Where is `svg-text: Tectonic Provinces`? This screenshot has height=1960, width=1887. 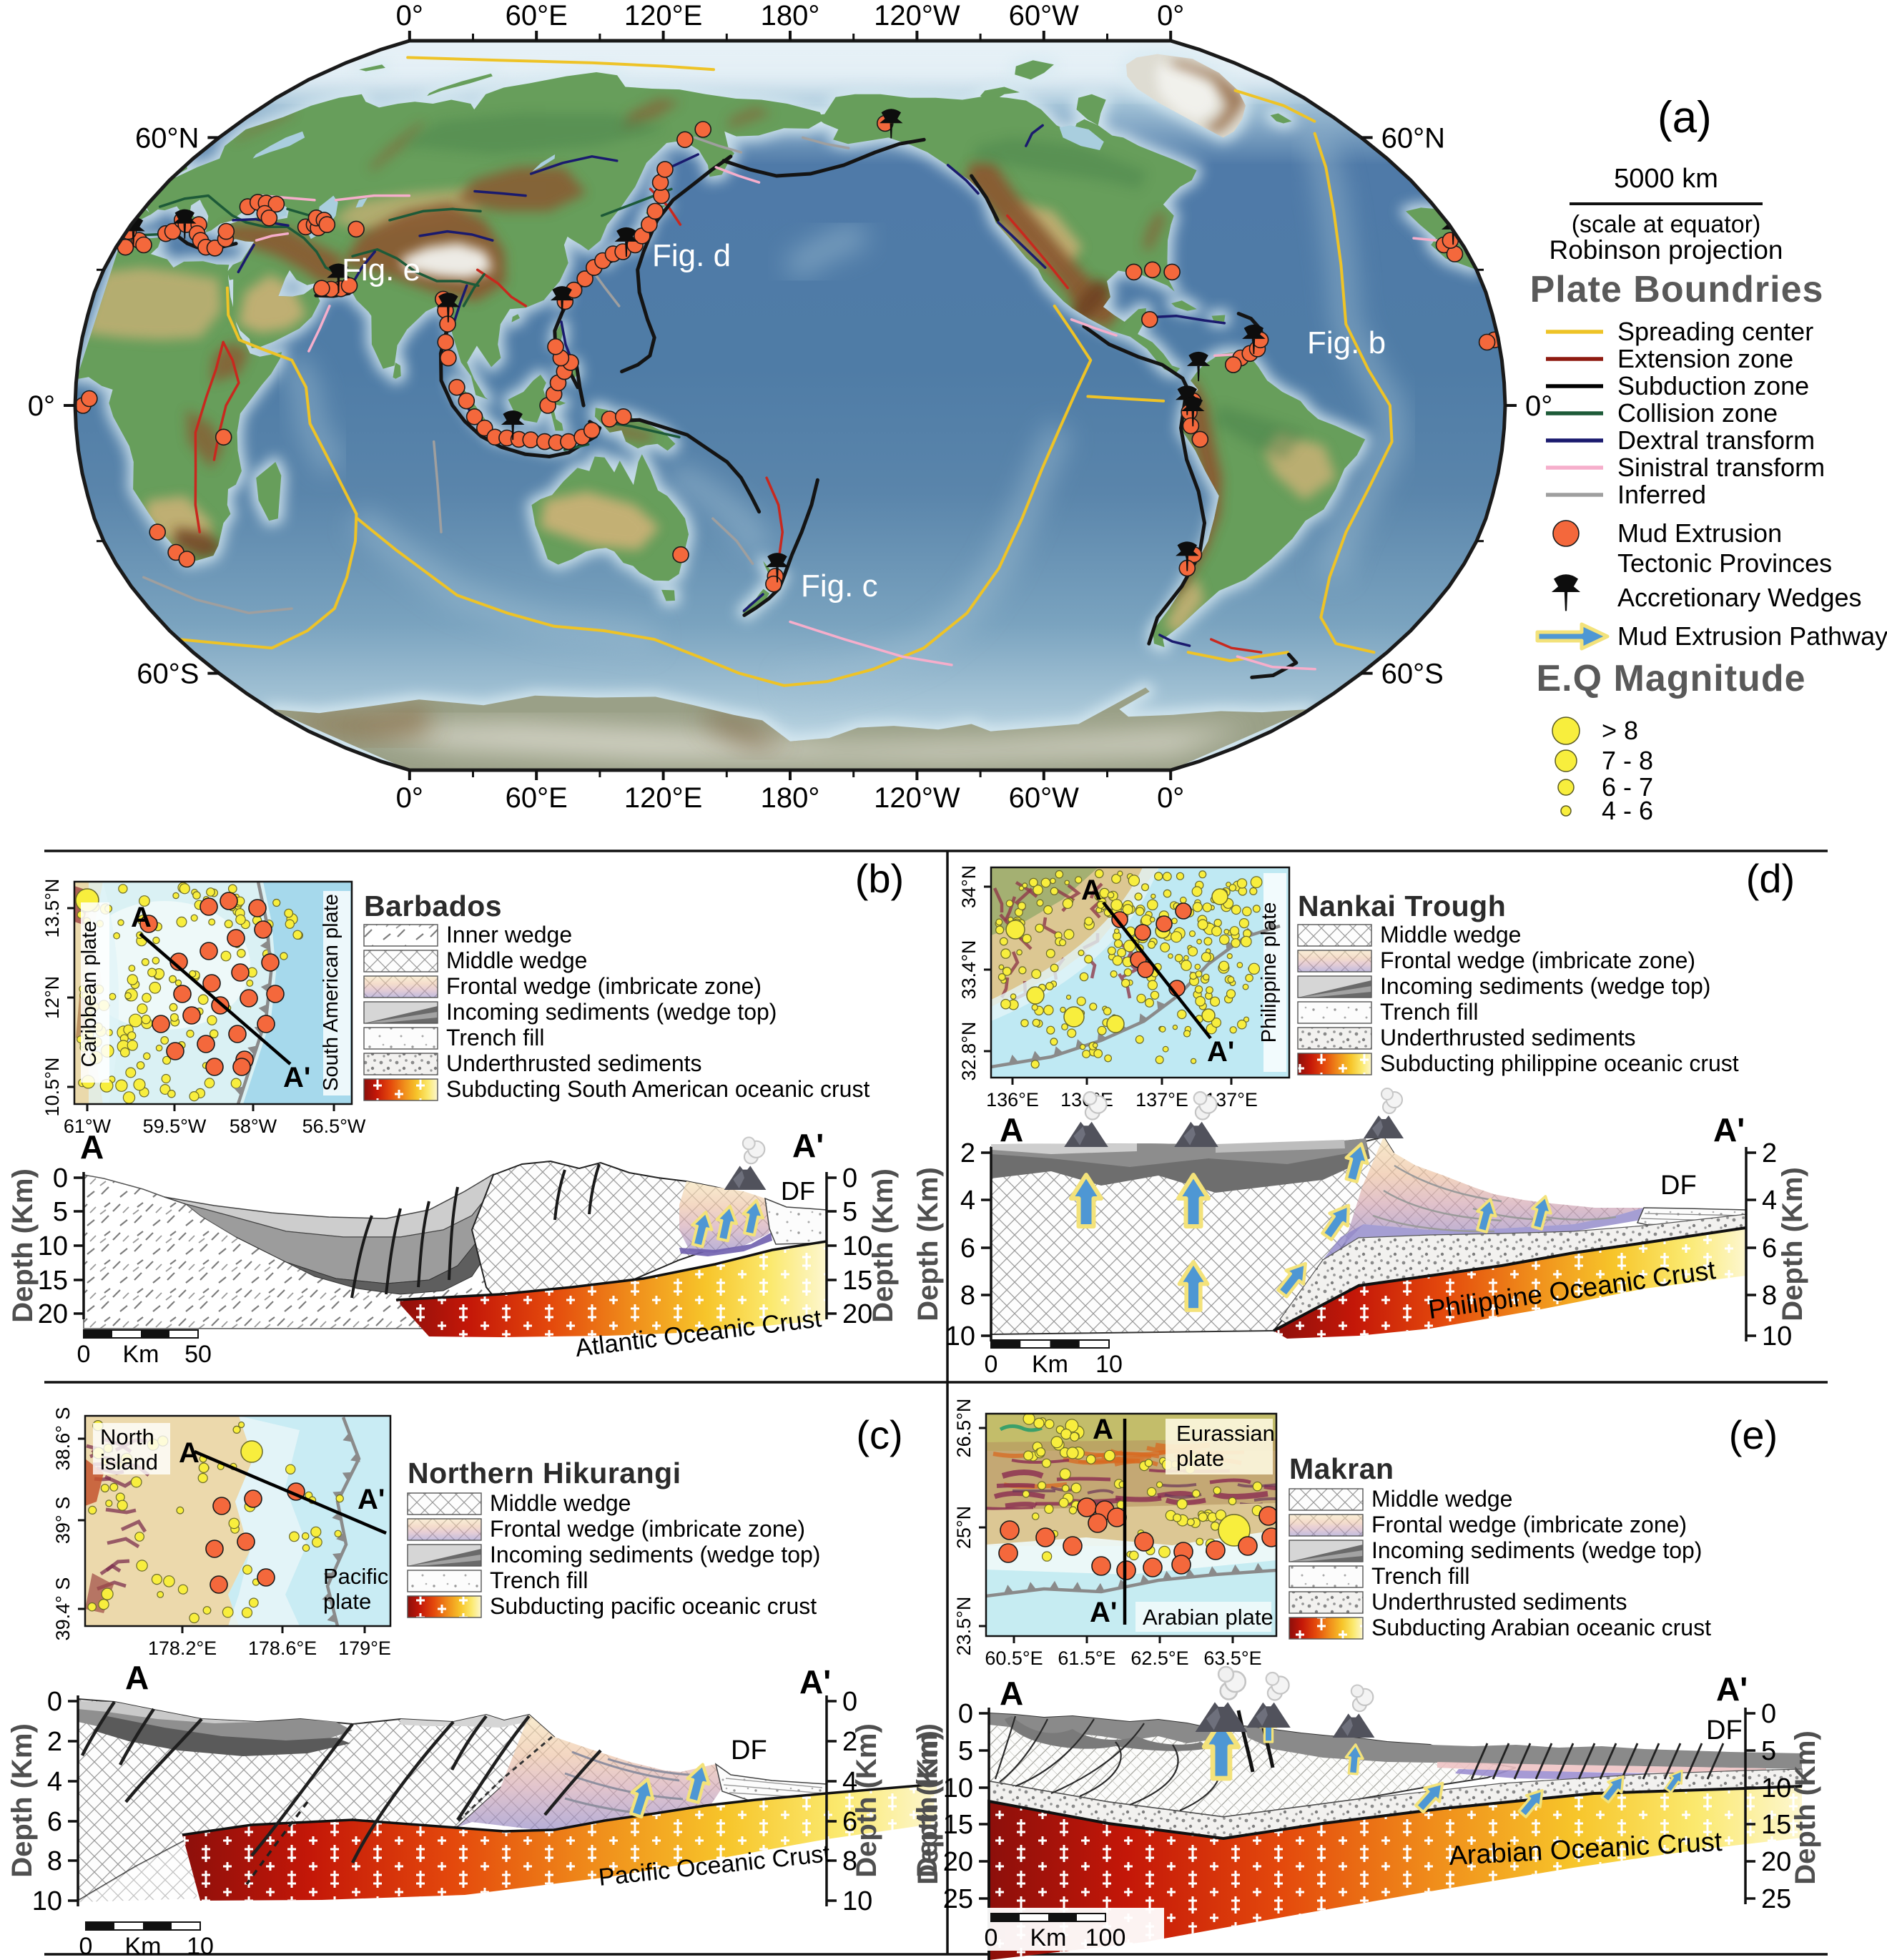
svg-text: Tectonic Provinces is located at coordinates (1724, 563).